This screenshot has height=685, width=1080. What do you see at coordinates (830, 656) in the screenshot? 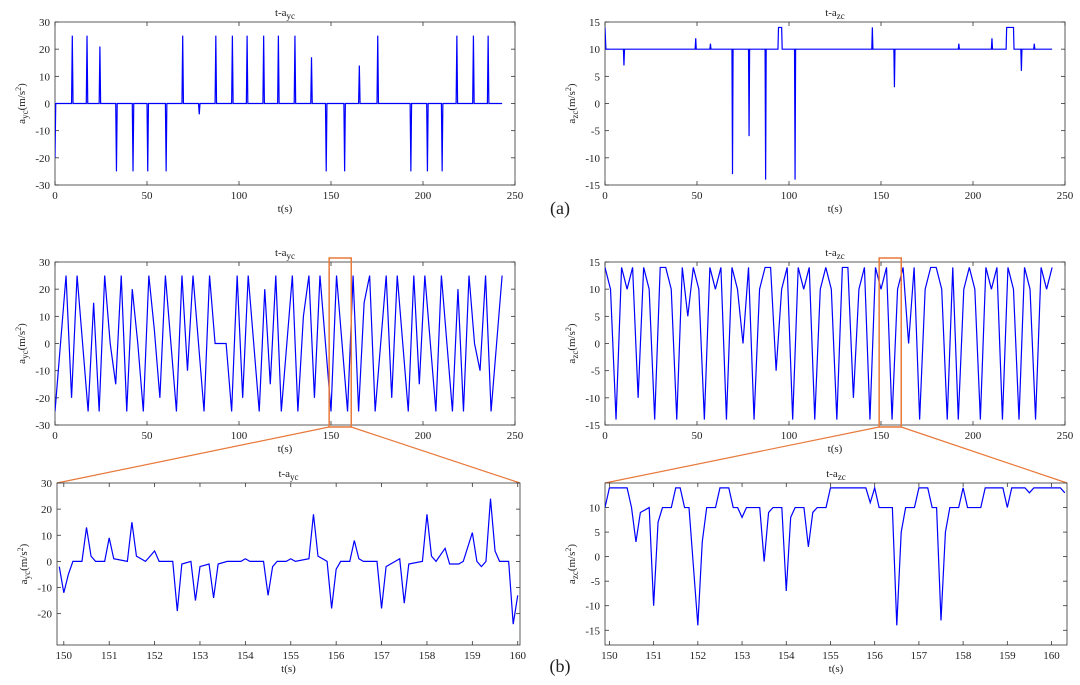
I see `x-tick-label: 155` at bounding box center [830, 656].